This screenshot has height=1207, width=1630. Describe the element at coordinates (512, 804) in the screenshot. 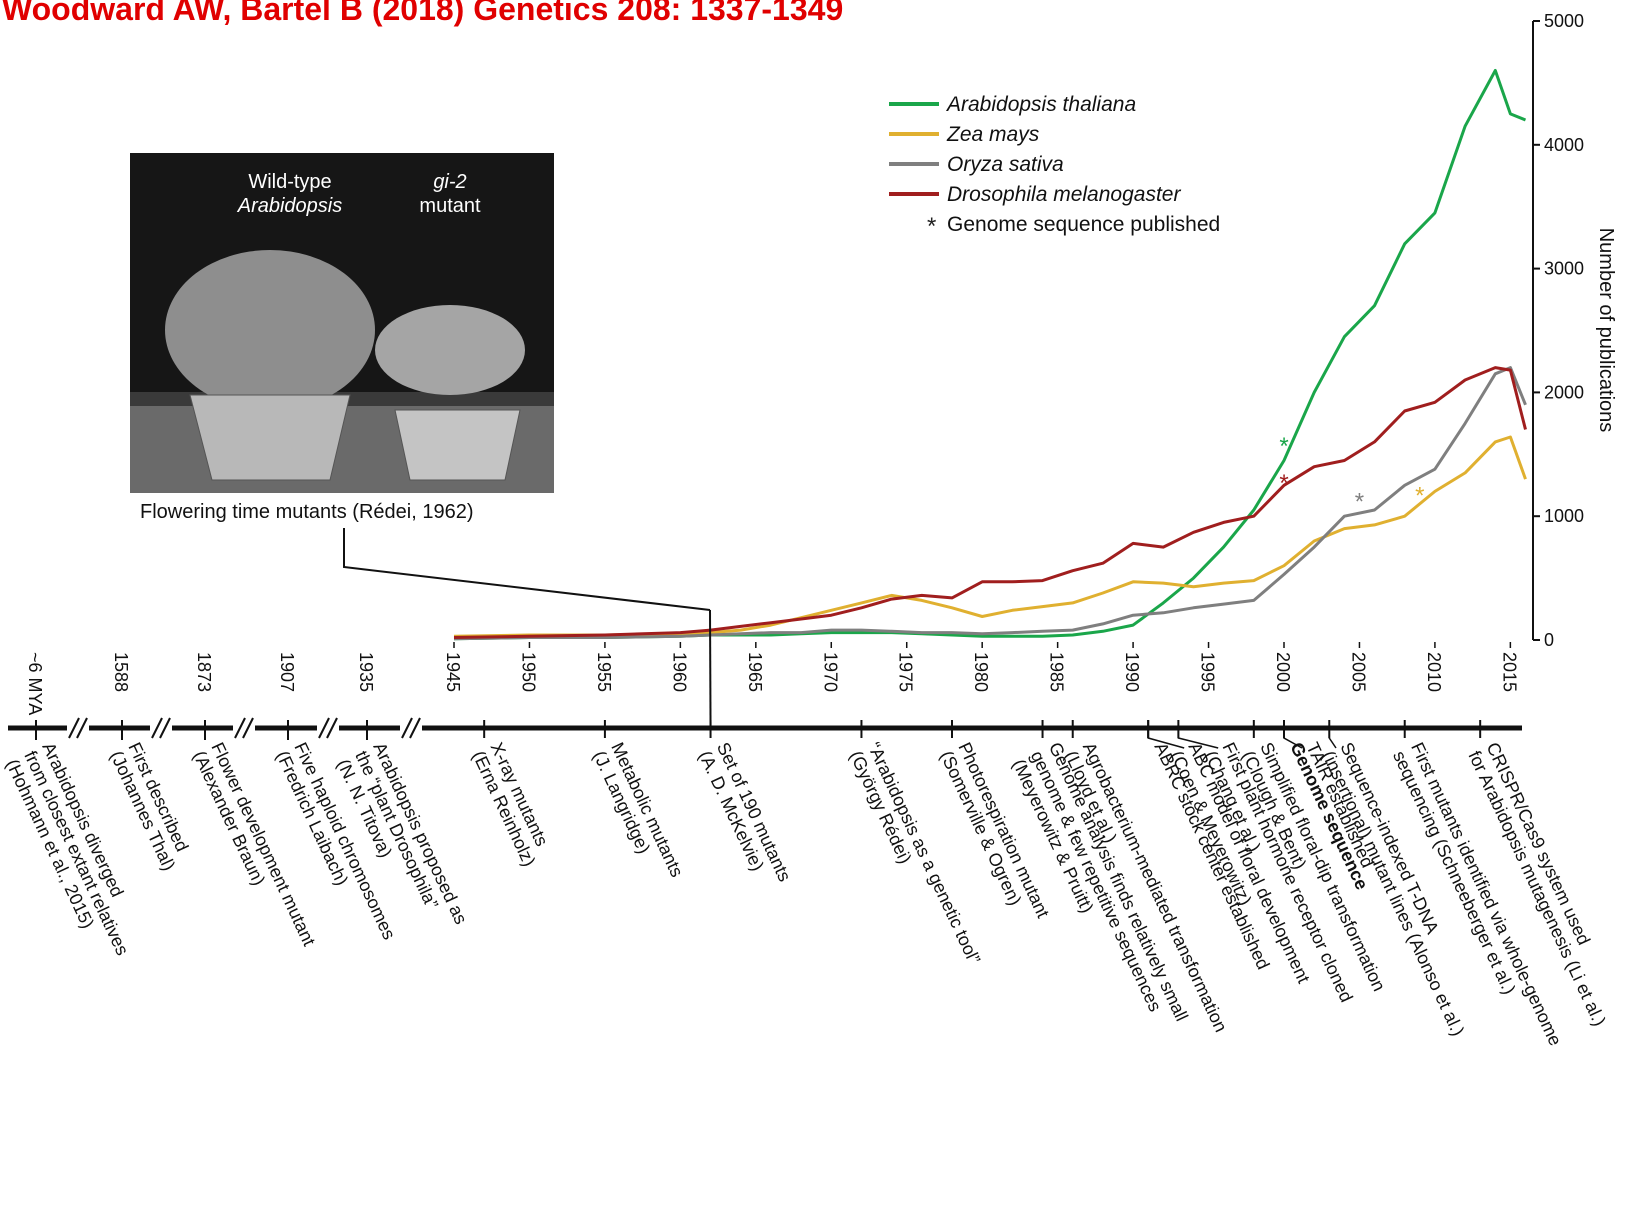

I see `event-label: X-ray mutants(Erna Reinholz)` at that location.